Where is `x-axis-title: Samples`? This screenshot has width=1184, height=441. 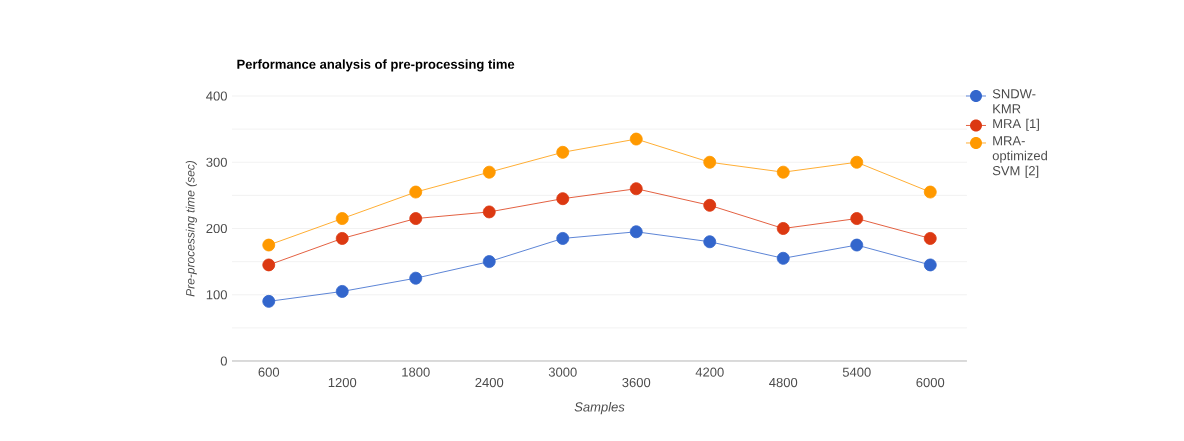 x-axis-title: Samples is located at coordinates (599, 408).